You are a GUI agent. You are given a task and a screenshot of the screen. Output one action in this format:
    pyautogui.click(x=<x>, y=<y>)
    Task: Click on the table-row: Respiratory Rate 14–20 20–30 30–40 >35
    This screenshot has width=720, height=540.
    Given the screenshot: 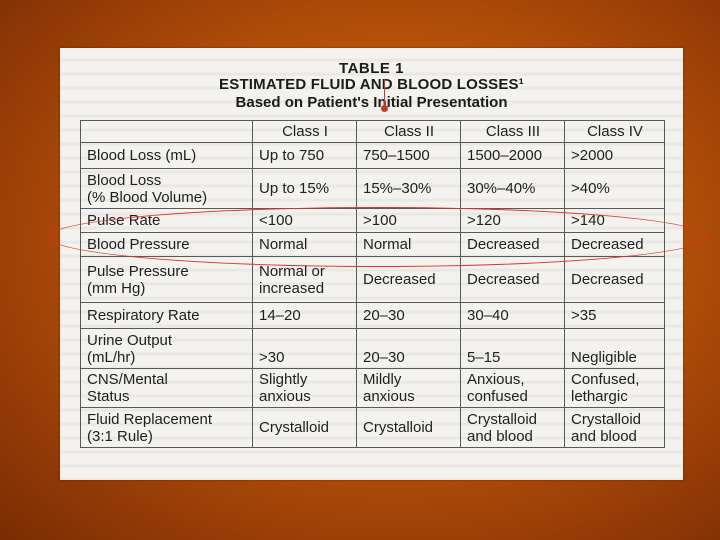 What is the action you would take?
    pyautogui.click(x=372, y=315)
    